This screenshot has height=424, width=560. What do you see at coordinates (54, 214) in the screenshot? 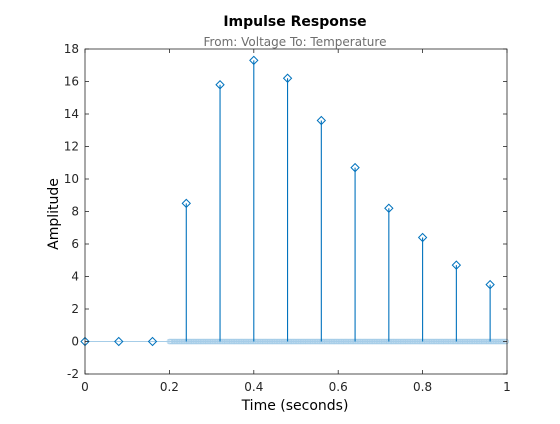
I see `y-axis-label: Amplitude` at bounding box center [54, 214].